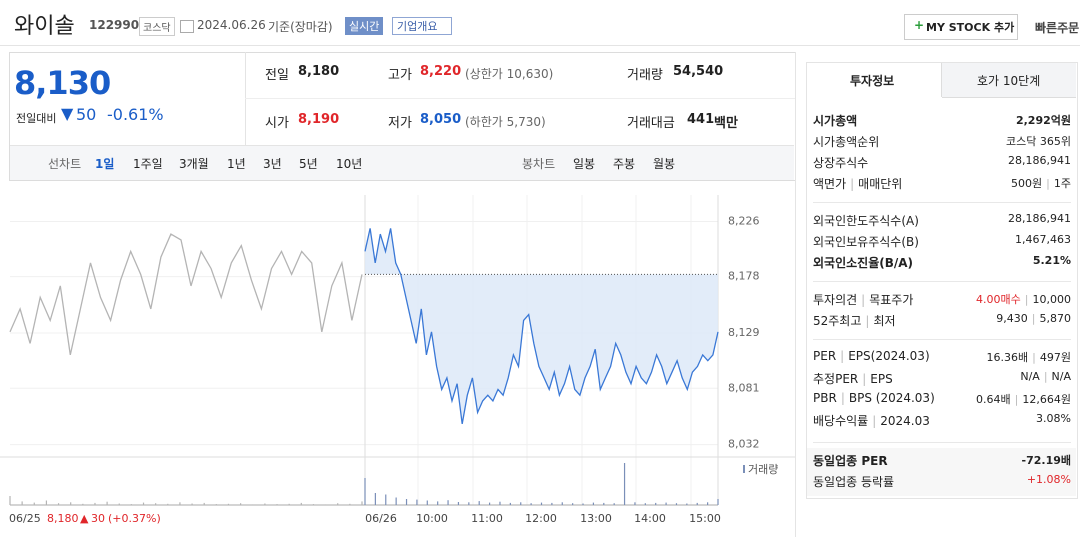 The image size is (1080, 537). Describe the element at coordinates (874, 184) in the screenshot. I see `label-part: 매매단위` at that location.